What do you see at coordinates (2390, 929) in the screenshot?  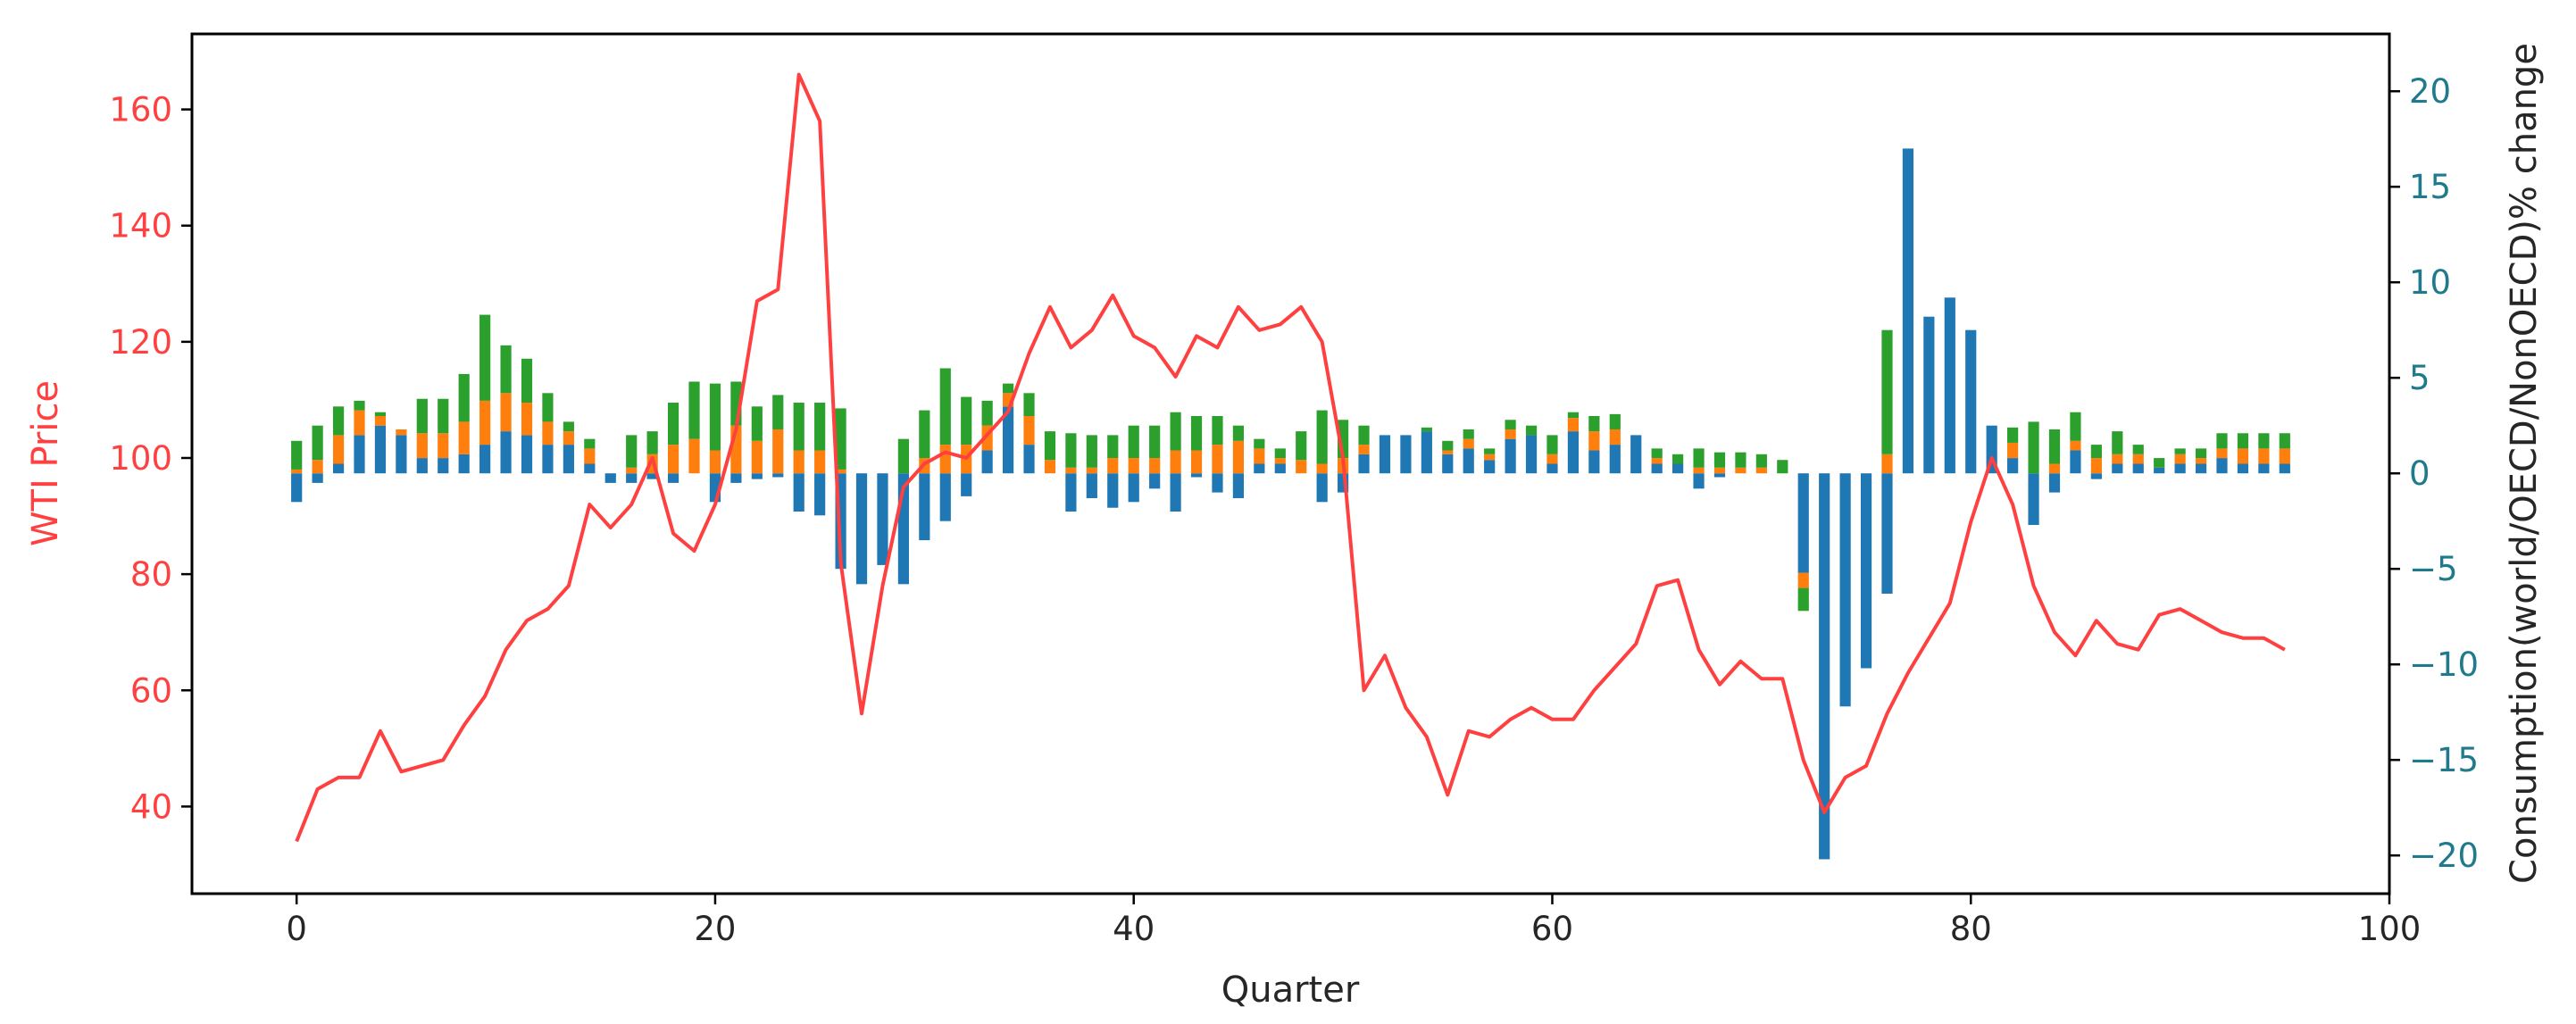 I see `x-tick-label: 100` at bounding box center [2390, 929].